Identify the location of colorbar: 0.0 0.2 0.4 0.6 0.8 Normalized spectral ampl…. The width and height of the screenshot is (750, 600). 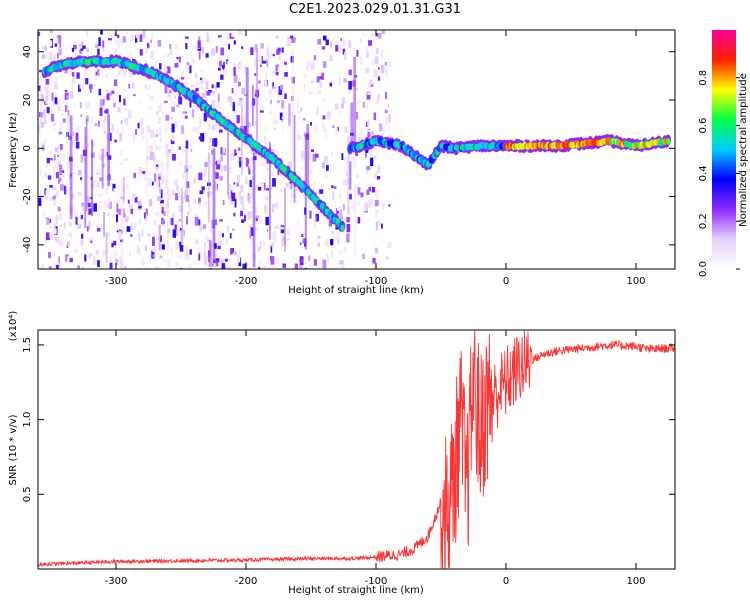
(723, 153).